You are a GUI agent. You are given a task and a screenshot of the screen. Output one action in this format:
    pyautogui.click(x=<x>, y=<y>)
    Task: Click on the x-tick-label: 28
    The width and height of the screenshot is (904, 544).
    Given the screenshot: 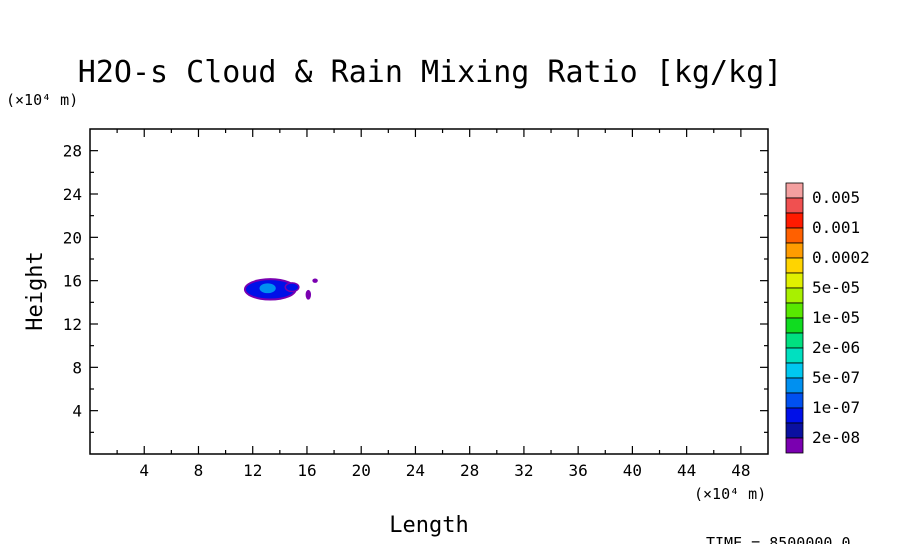 What is the action you would take?
    pyautogui.click(x=469, y=470)
    